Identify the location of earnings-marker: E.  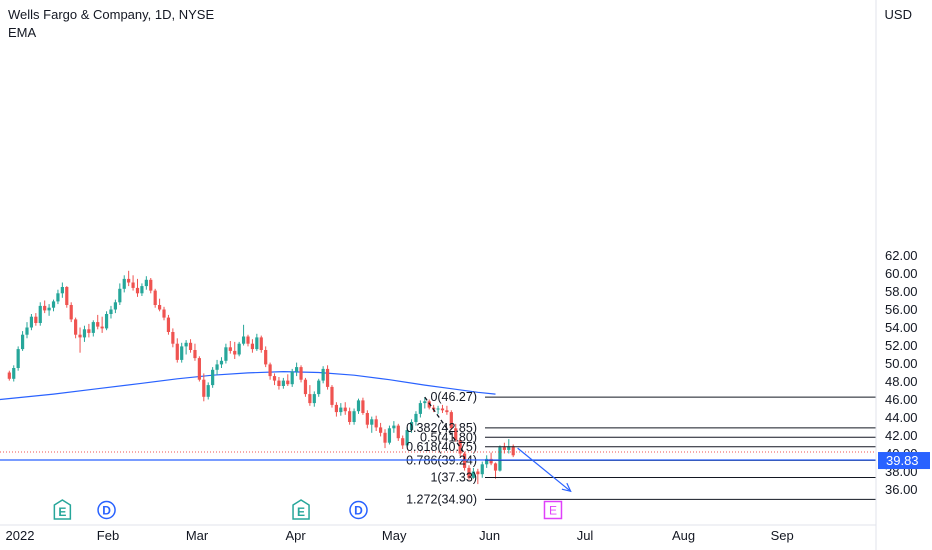
(553, 510).